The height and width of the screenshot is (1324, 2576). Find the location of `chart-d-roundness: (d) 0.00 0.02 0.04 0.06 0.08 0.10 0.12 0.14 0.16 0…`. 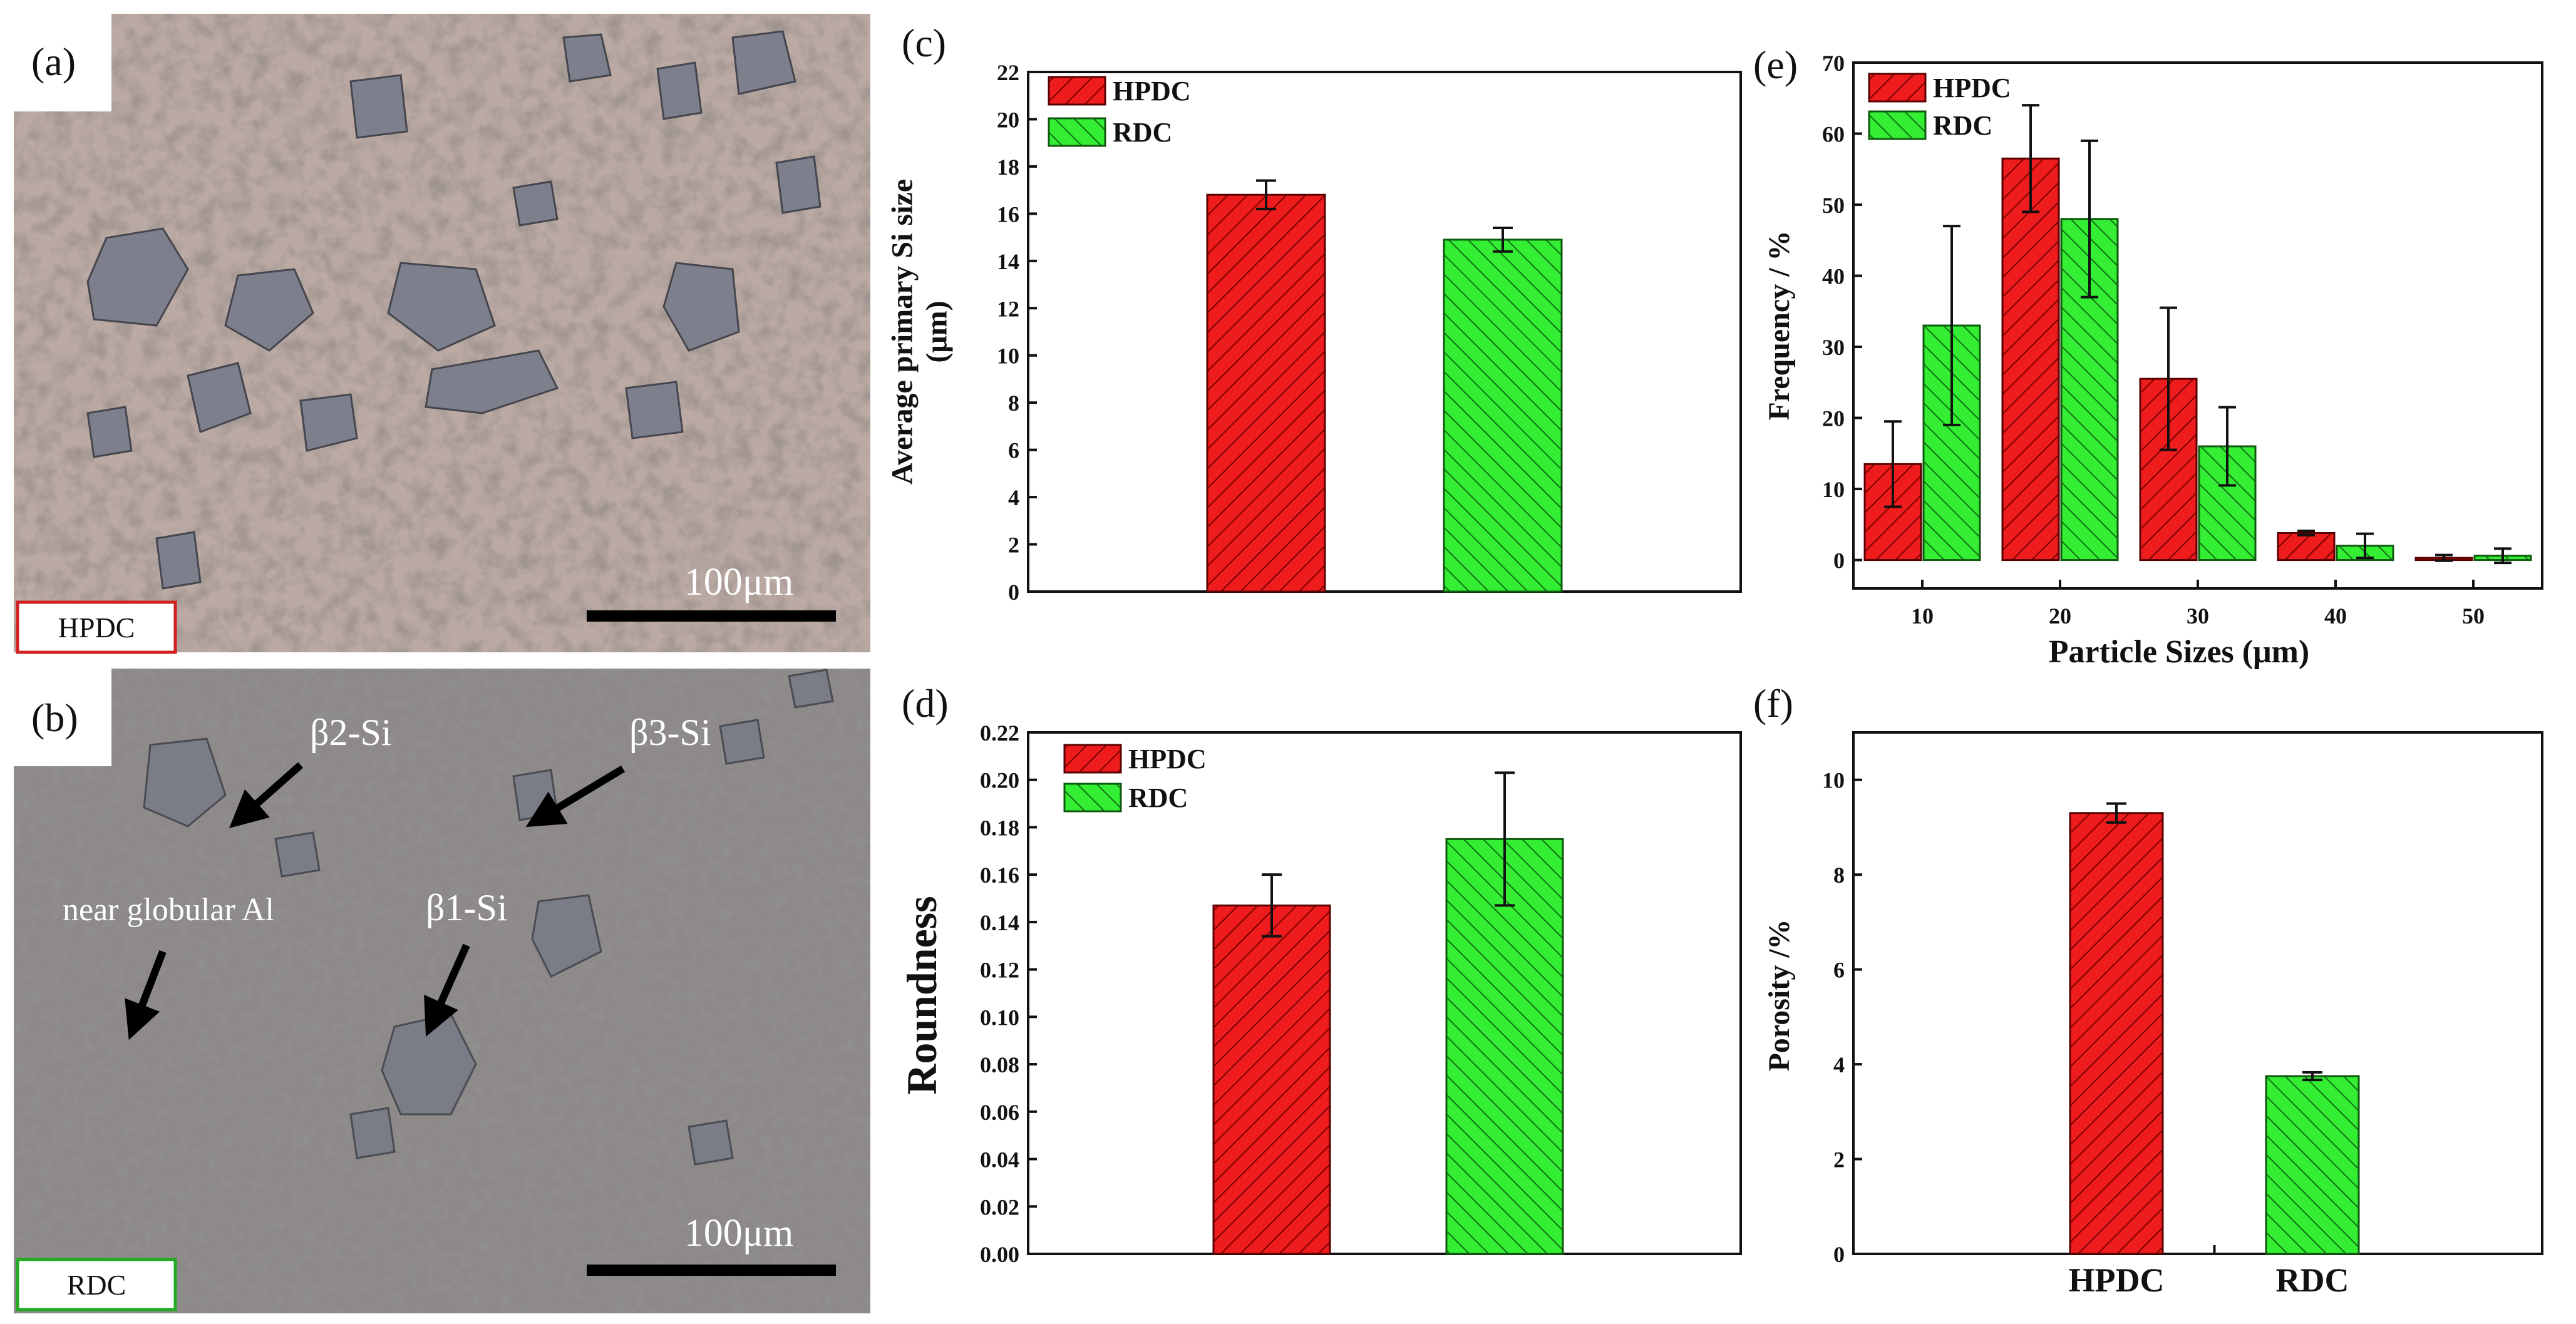

chart-d-roundness: (d) 0.00 0.02 0.04 0.06 0.08 0.10 0.12 0.14 0.16 0… is located at coordinates (1320, 974).